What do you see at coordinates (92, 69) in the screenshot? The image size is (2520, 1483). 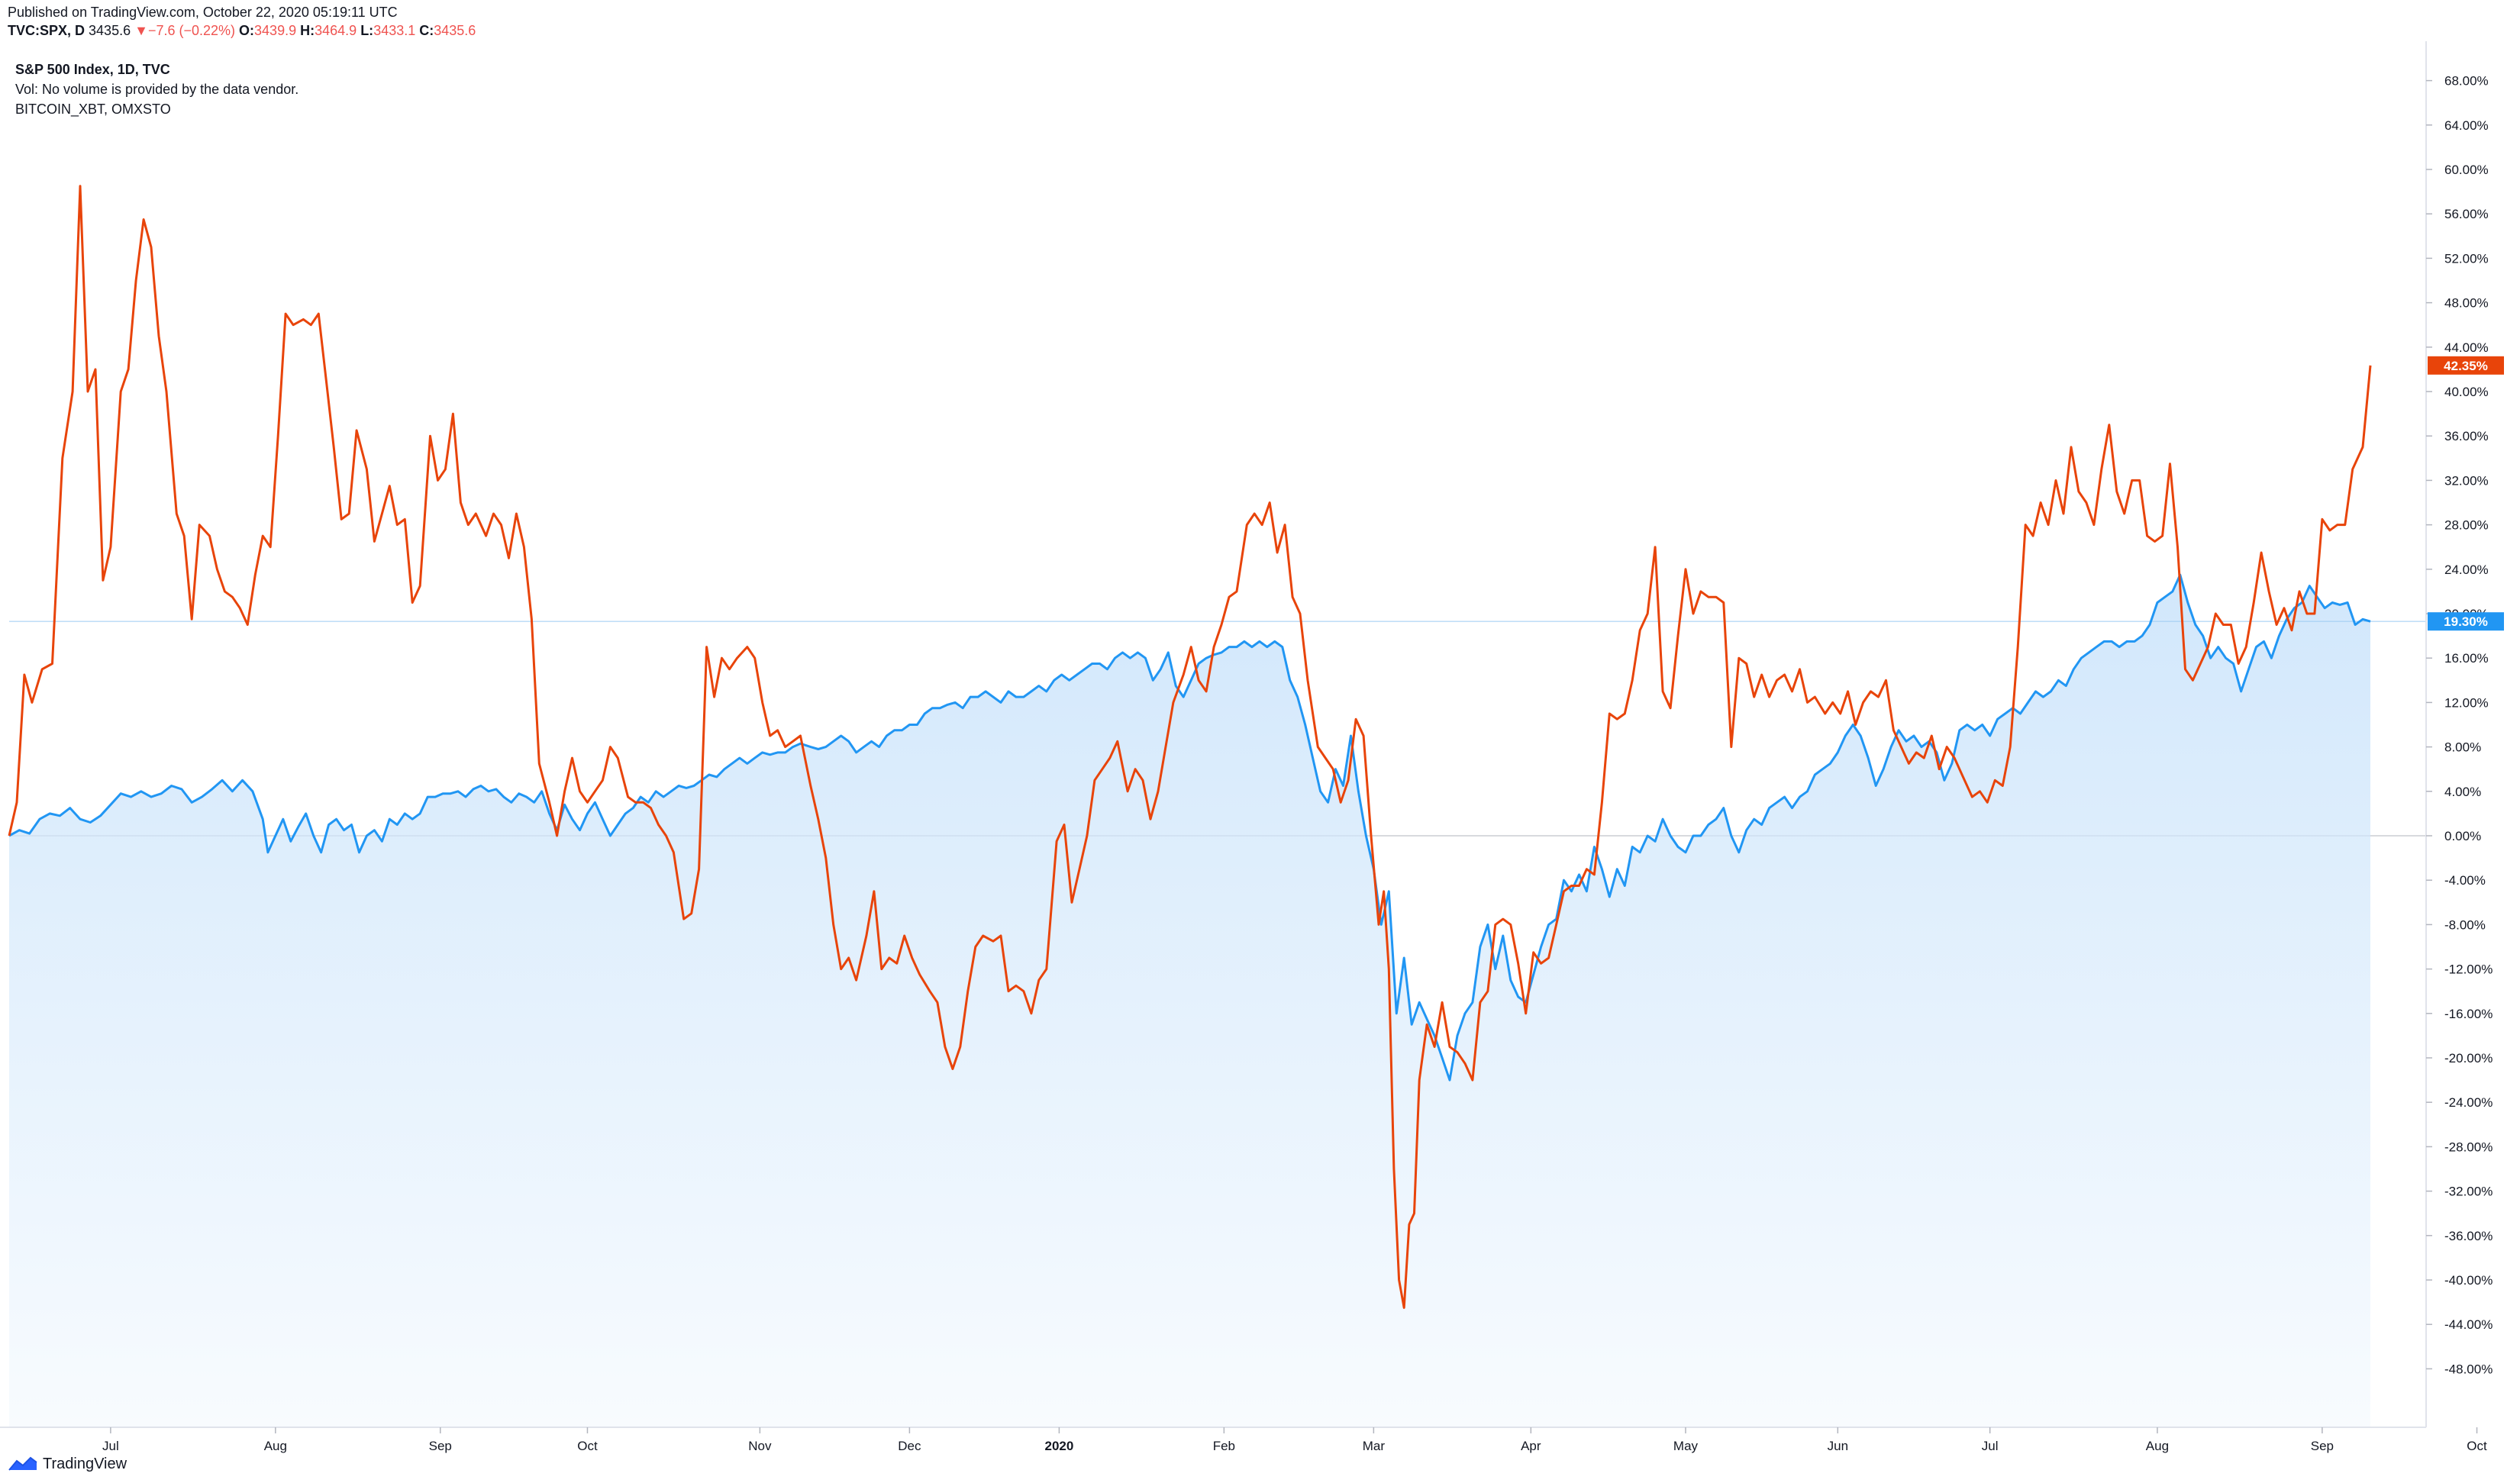 I see `legend-main-series: S&P 500 Index, 1D, TVC` at bounding box center [92, 69].